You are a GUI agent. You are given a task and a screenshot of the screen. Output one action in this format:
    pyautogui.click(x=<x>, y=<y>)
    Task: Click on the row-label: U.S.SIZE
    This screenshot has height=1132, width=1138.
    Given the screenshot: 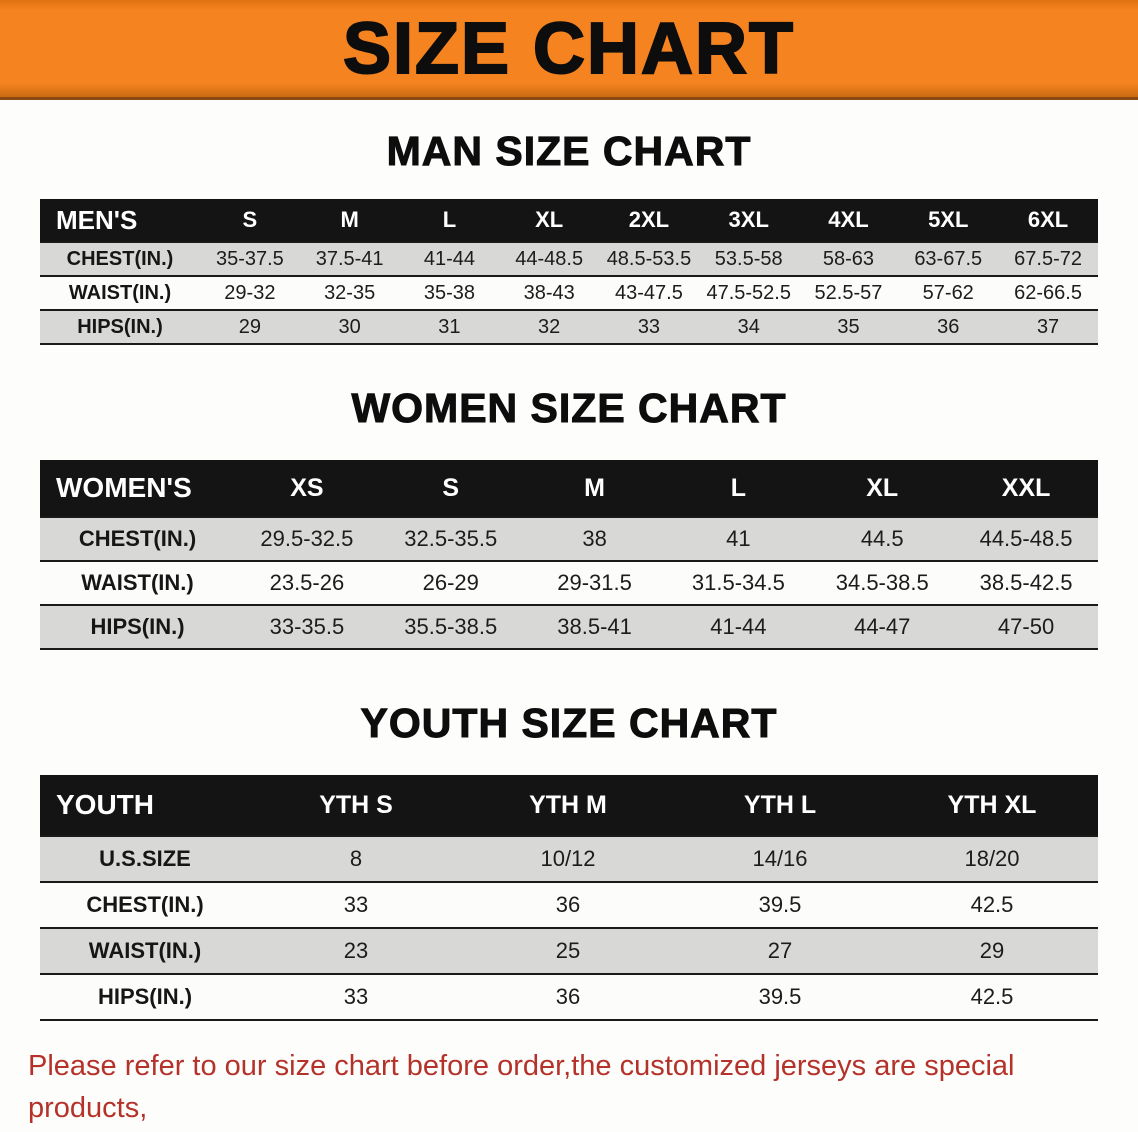 What is the action you would take?
    pyautogui.click(x=145, y=858)
    